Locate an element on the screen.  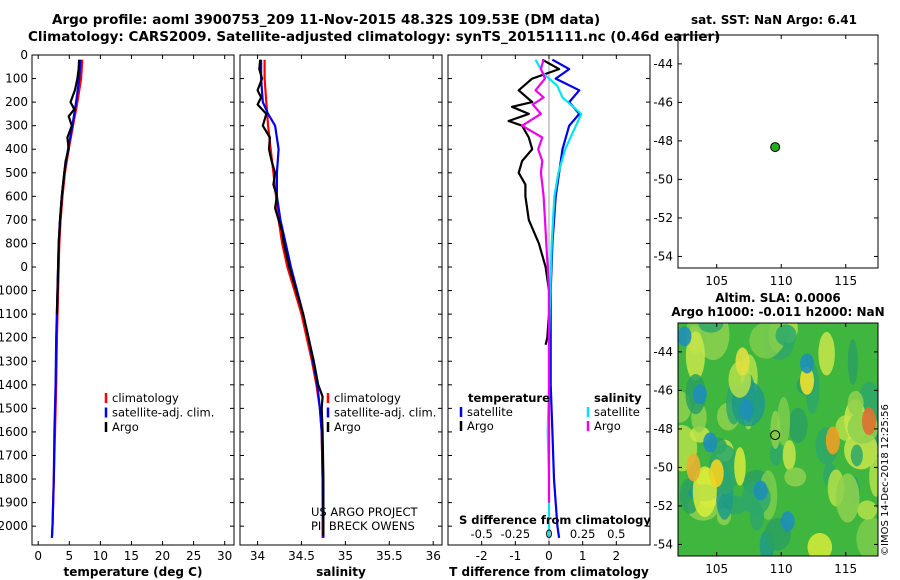
x-tick-label: 35 is located at coordinates (345, 556).